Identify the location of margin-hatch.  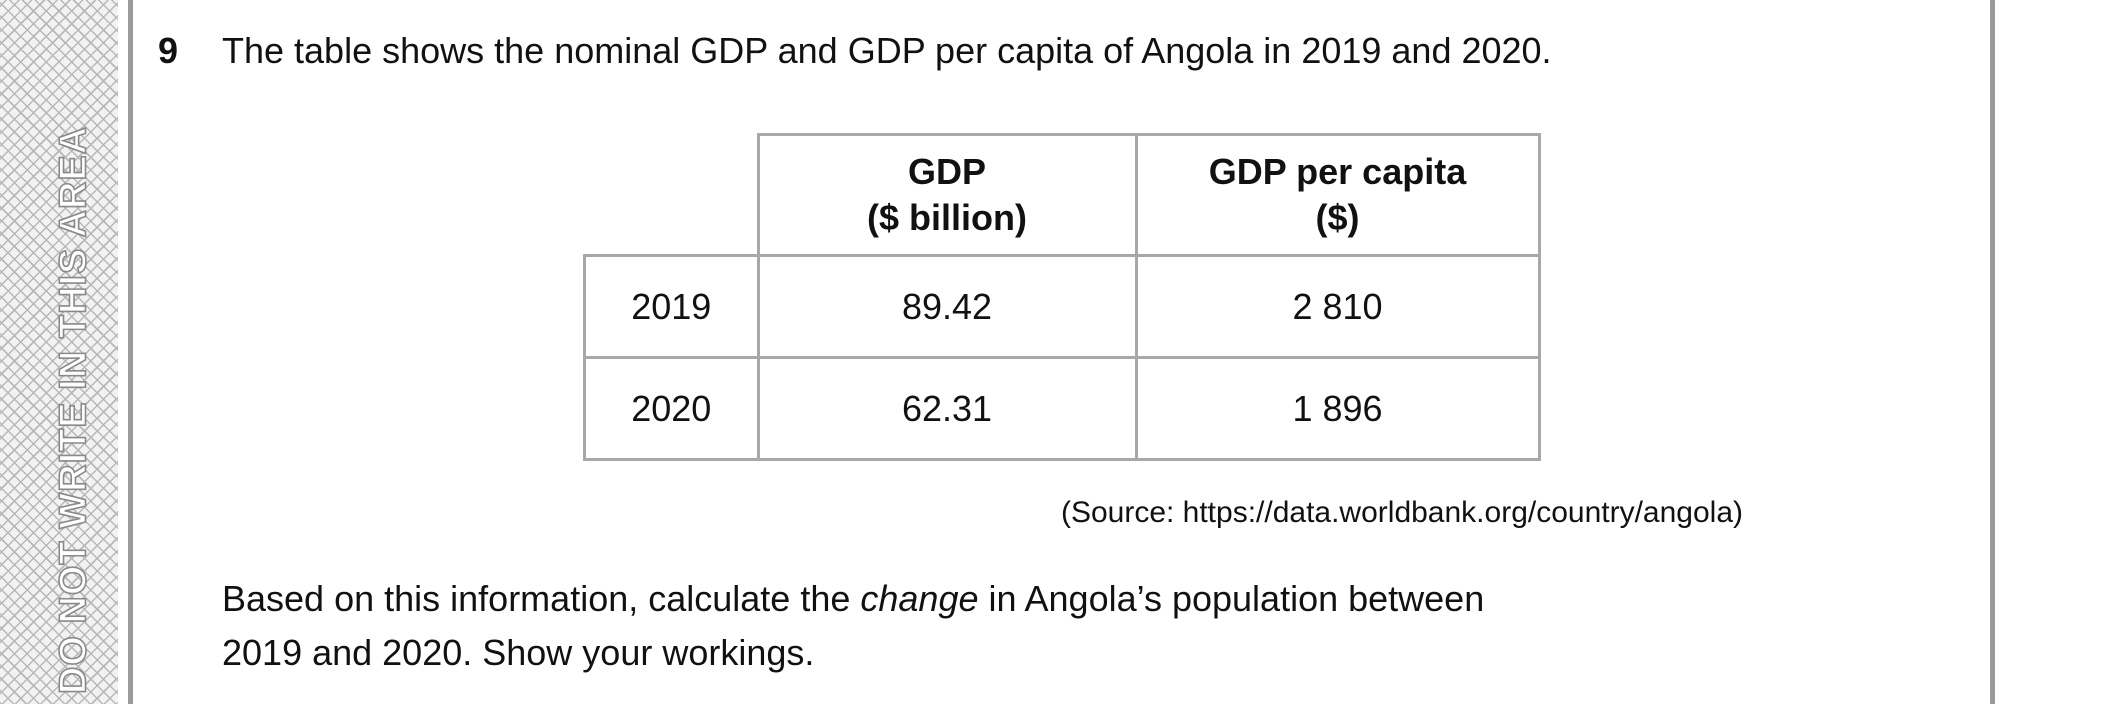
(59, 352).